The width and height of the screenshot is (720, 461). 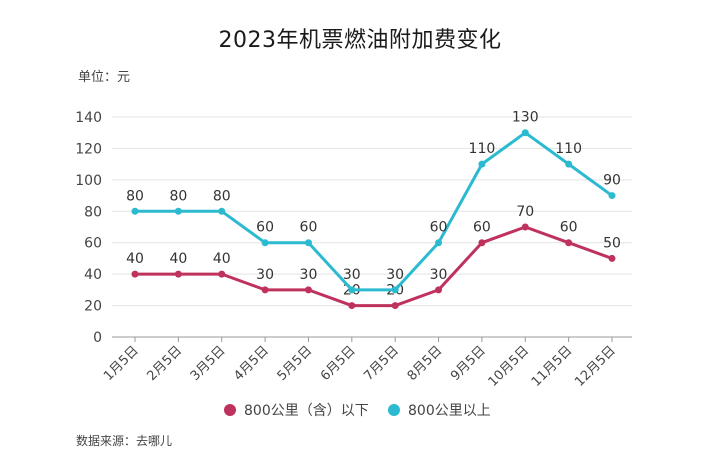 What do you see at coordinates (525, 118) in the screenshot?
I see `data-label-2: 130` at bounding box center [525, 118].